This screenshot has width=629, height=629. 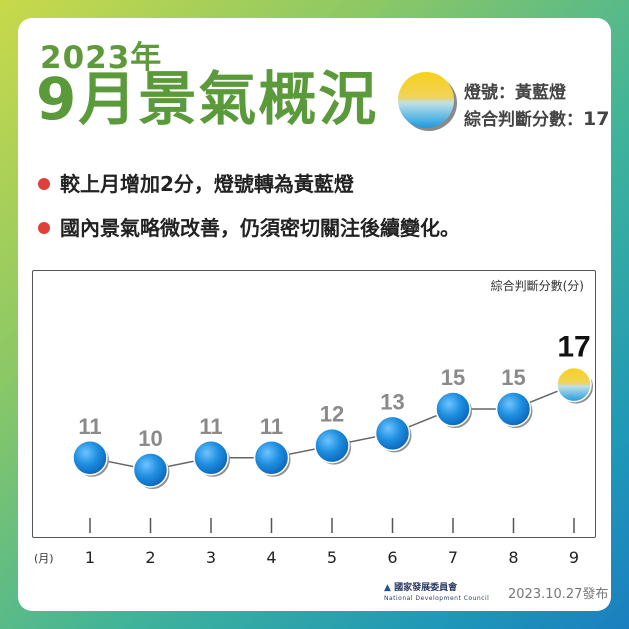 What do you see at coordinates (207, 99) in the screenshot?
I see `page-title: 9月景氣概況` at bounding box center [207, 99].